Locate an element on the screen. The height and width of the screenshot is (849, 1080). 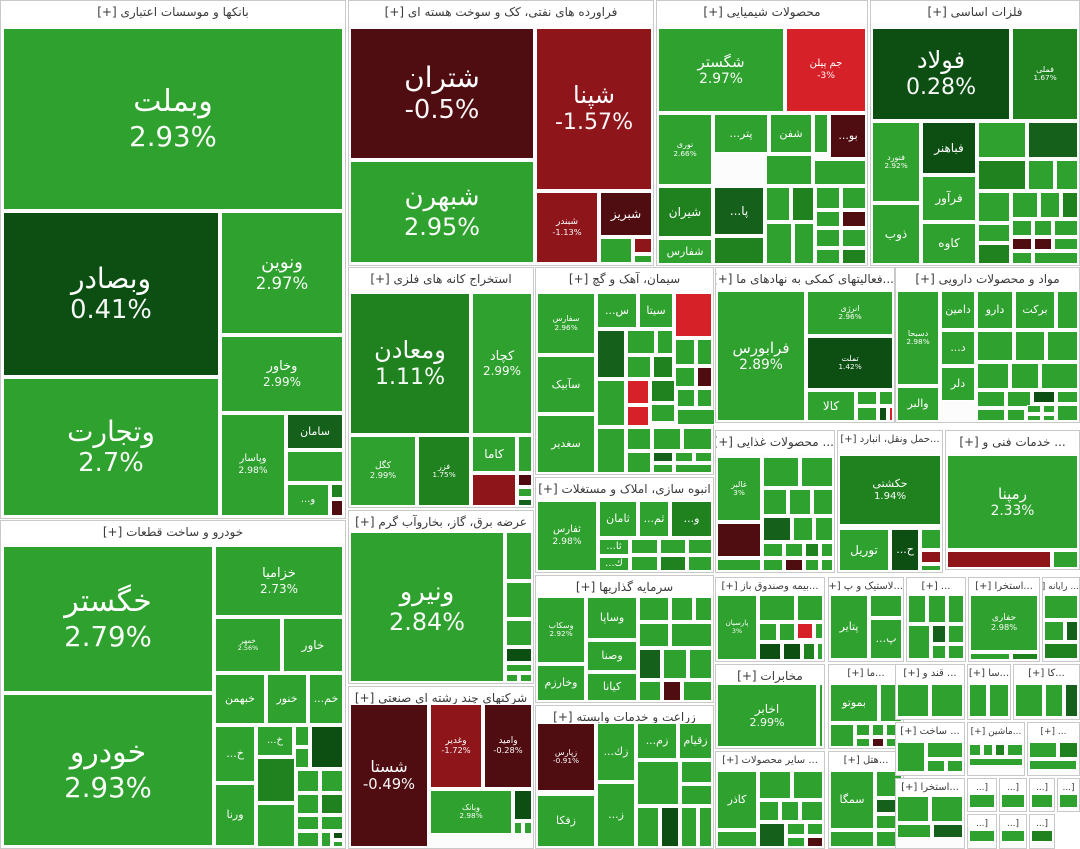
stock-tile-hotel: سمگا is located at coordinates (852, 800).